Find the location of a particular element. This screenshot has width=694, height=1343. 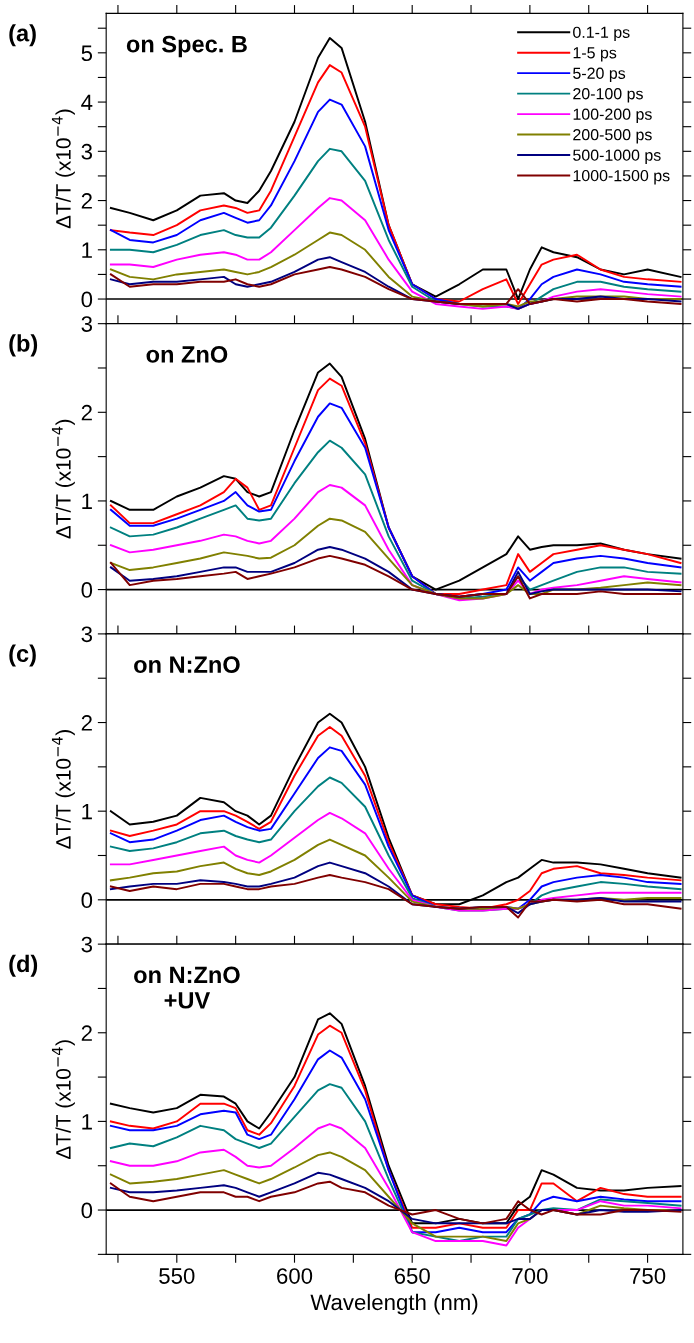

text: (a) is located at coordinates (22, 35).